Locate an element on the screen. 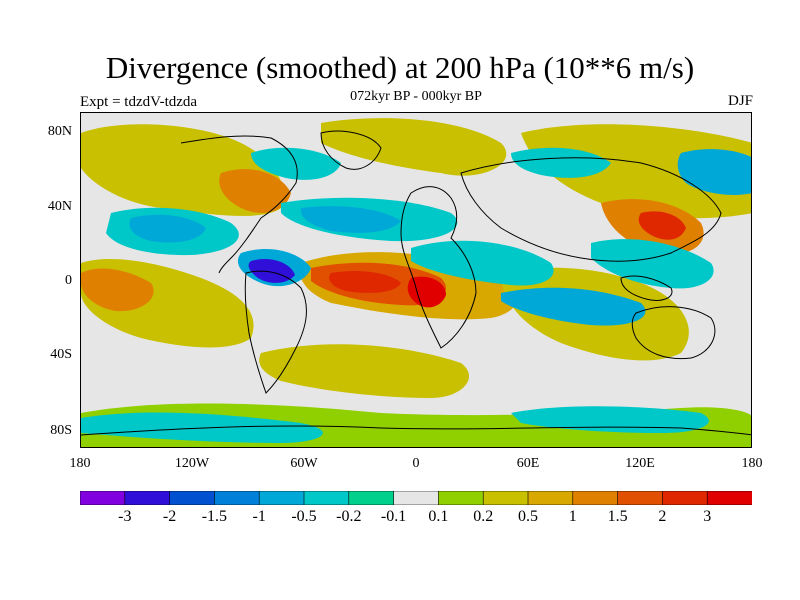 Image resolution: width=800 pixels, height=600 pixels. colorbar-label: -0.5 is located at coordinates (304, 516).